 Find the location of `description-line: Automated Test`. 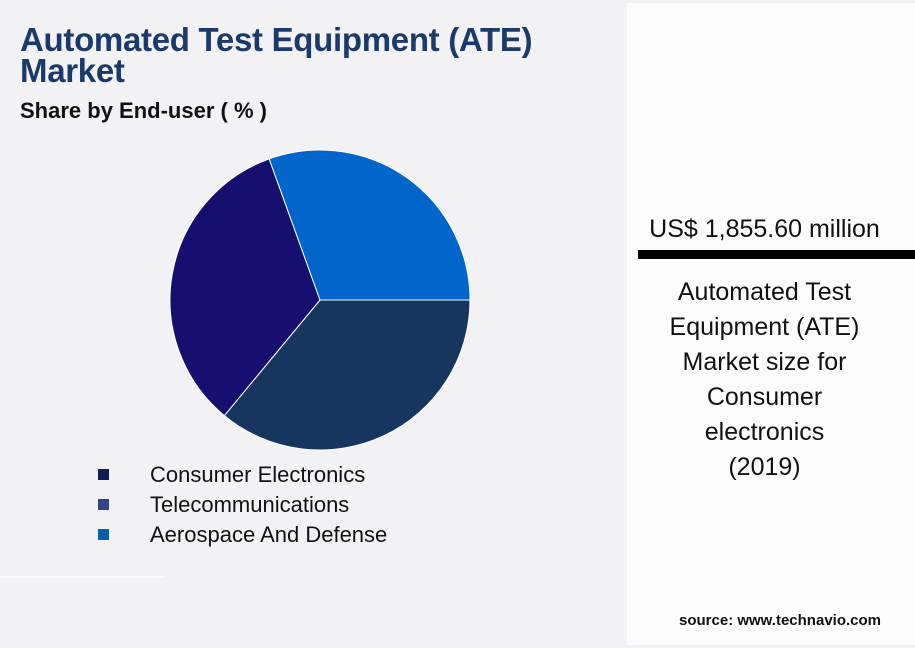

description-line: Automated Test is located at coordinates (764, 292).